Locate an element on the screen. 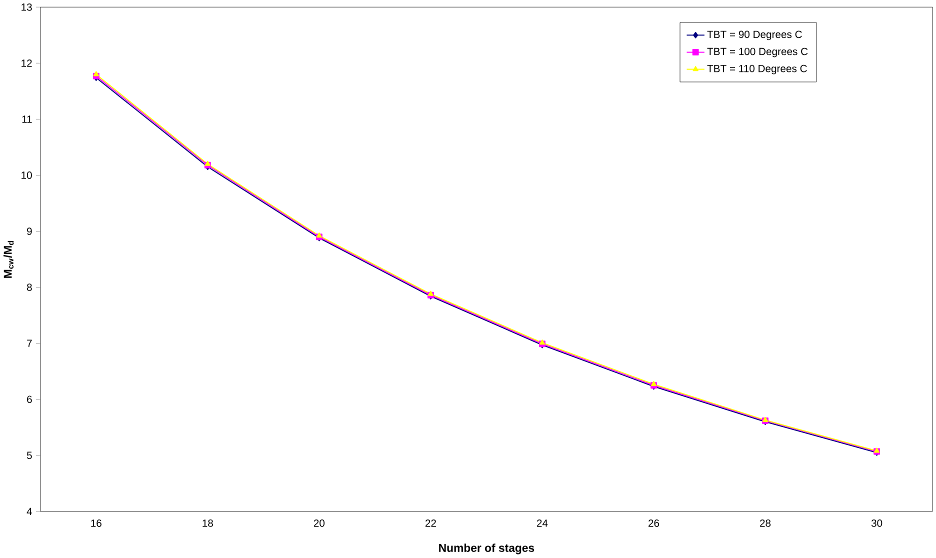 The height and width of the screenshot is (558, 936). y-axis-title: M$_{cw}$/M$_{d}$ is located at coordinates (8, 259).